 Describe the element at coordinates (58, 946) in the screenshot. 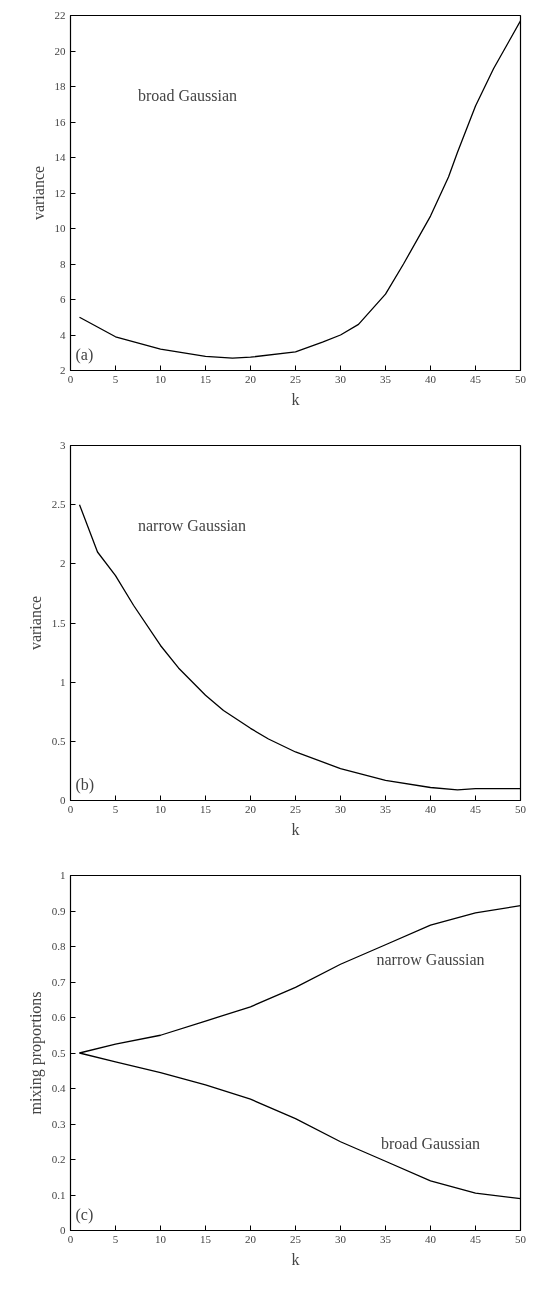

I see `y-tick-label: 0.8` at that location.